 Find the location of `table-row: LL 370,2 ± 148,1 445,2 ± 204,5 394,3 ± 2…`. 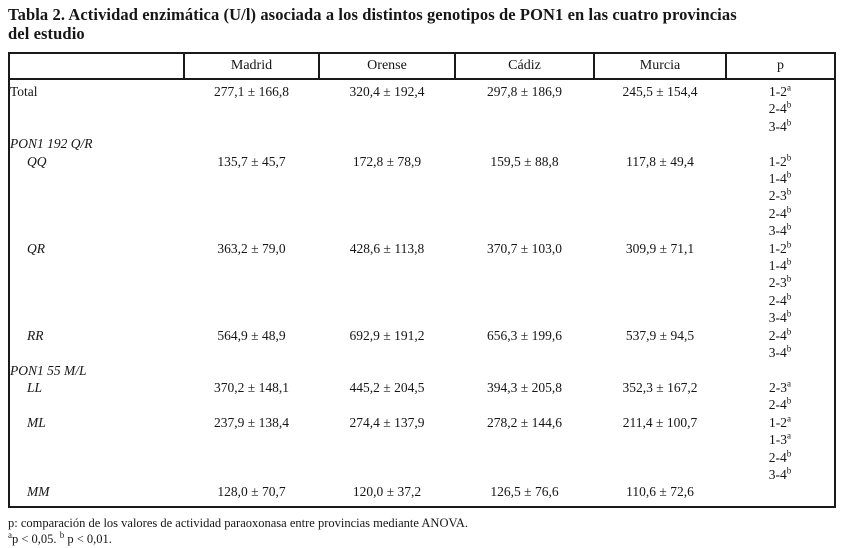

table-row: LL 370,2 ± 148,1 445,2 ± 204,5 394,3 ± 2… is located at coordinates (422, 396).